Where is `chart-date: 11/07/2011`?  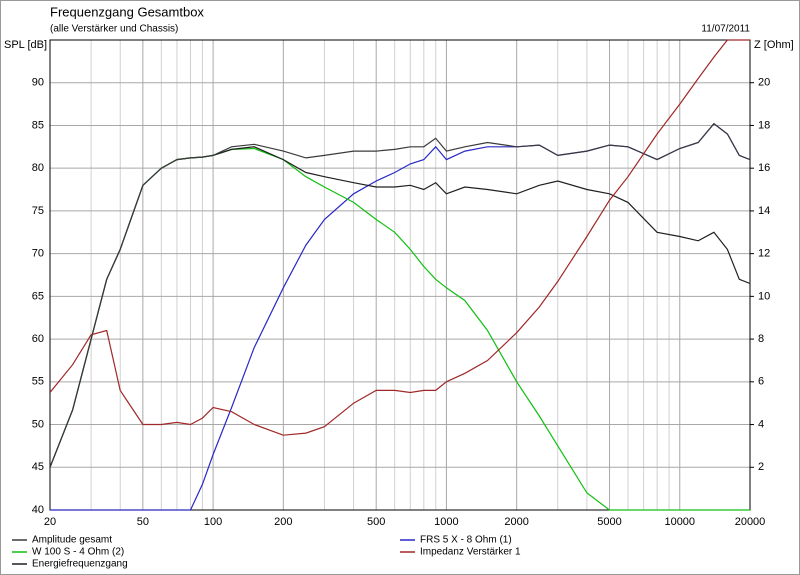 chart-date: 11/07/2011 is located at coordinates (725, 29).